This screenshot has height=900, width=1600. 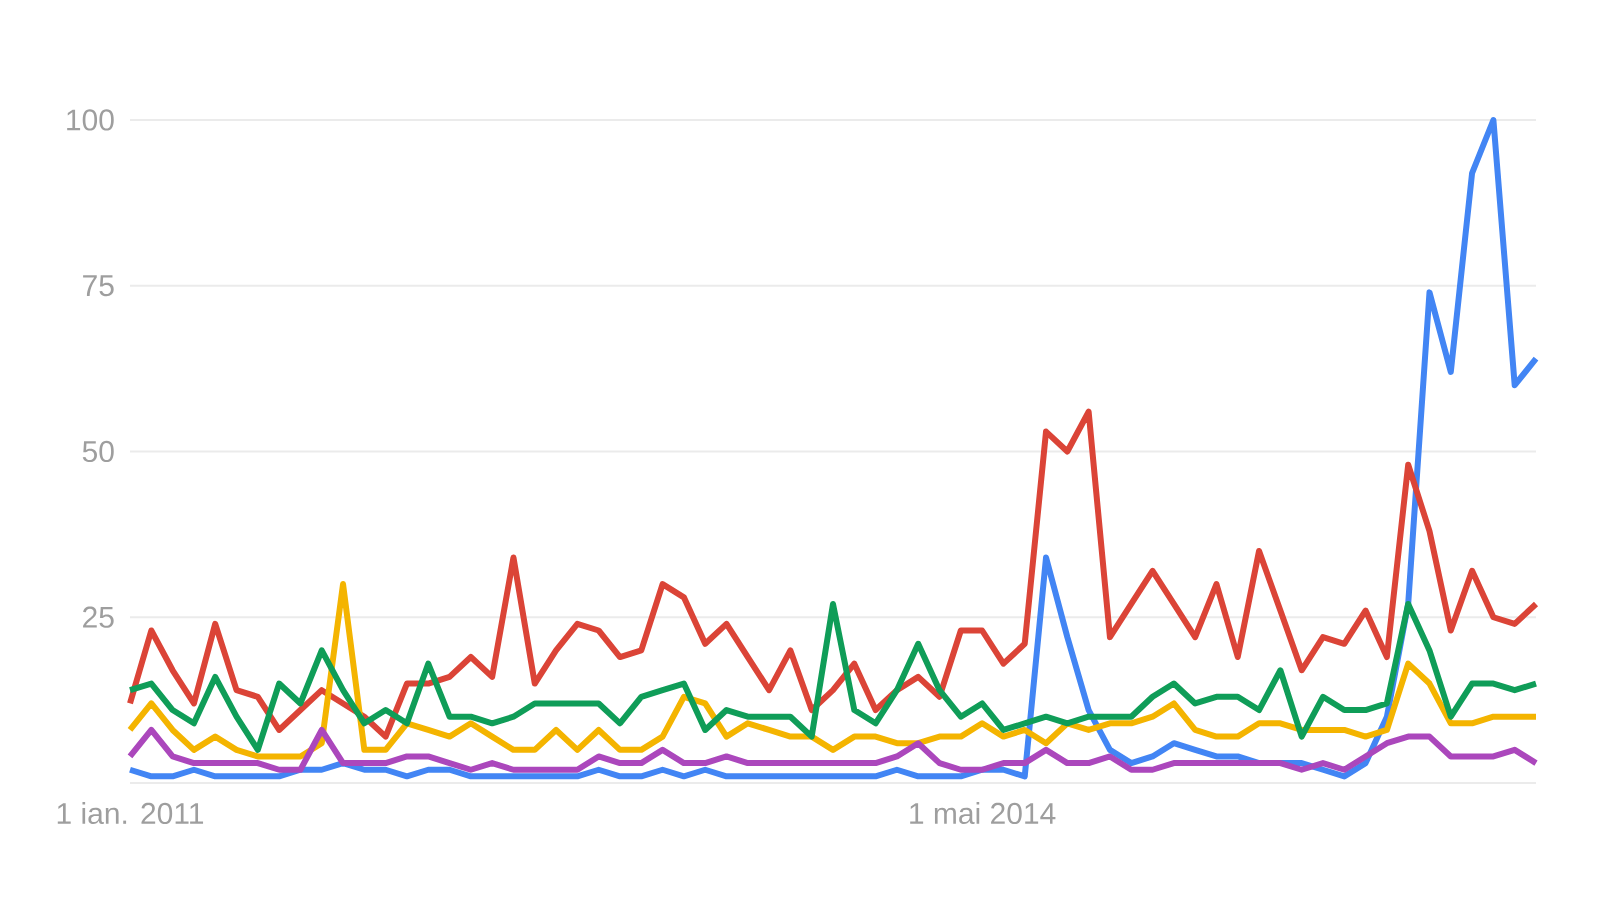 What do you see at coordinates (98, 617) in the screenshot?
I see `y-tick-label: 25` at bounding box center [98, 617].